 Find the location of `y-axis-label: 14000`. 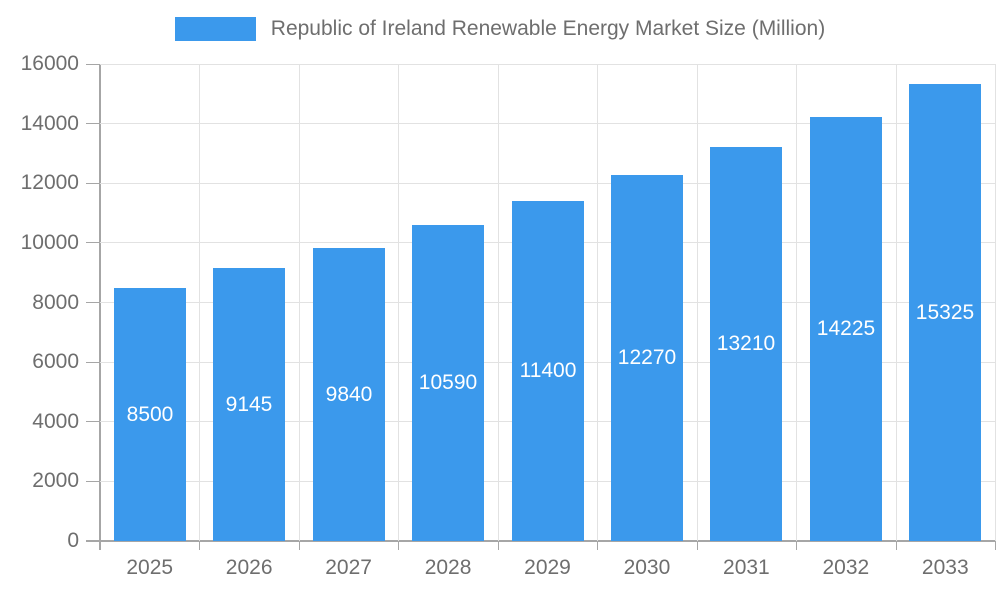

y-axis-label: 14000 is located at coordinates (49, 123).